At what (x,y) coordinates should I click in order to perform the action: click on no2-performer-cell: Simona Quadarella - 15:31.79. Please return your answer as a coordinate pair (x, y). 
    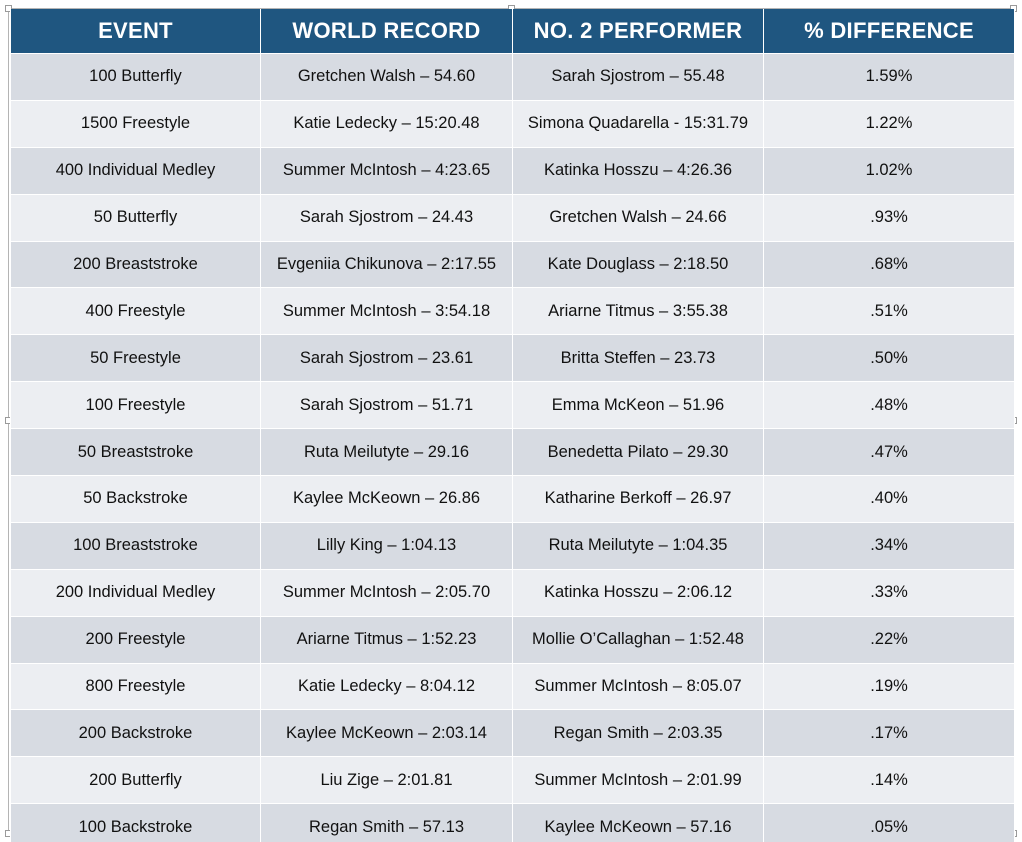
    Looking at the image, I should click on (638, 123).